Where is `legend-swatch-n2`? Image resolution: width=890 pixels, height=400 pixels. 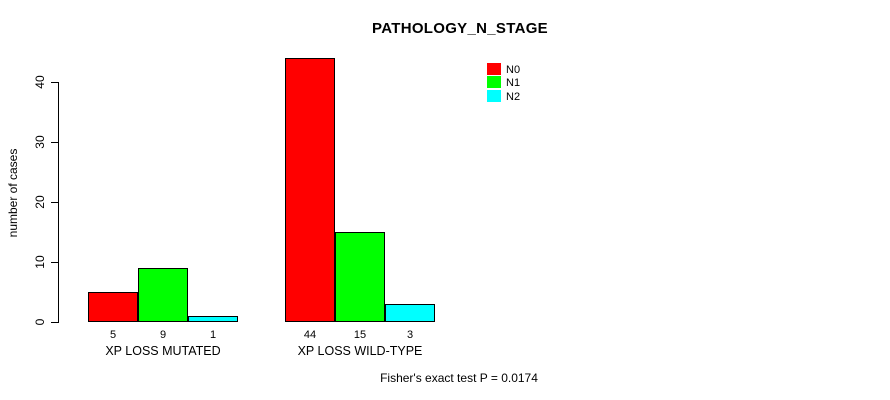
legend-swatch-n2 is located at coordinates (494, 95).